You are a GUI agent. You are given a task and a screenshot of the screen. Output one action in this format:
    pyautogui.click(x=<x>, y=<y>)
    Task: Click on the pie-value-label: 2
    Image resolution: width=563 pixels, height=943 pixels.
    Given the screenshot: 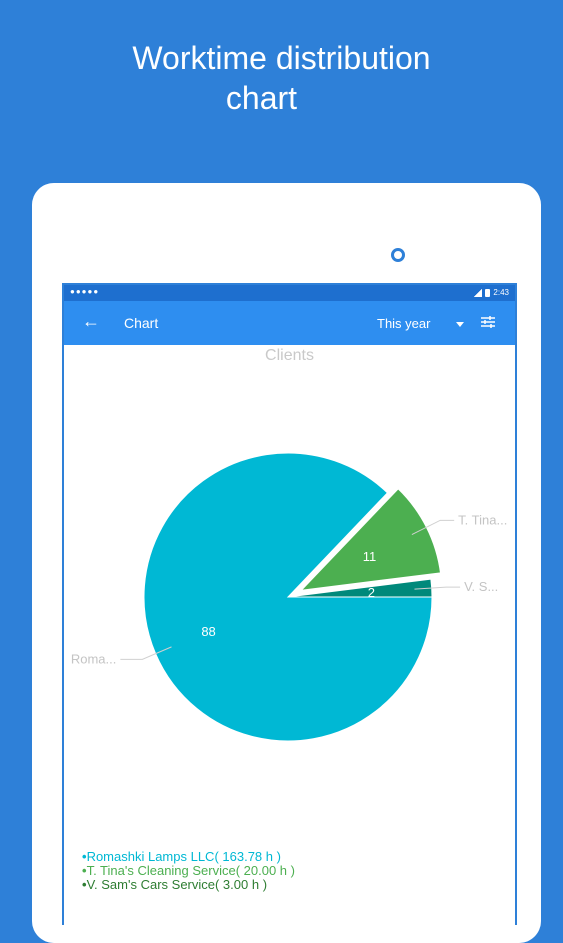 What is the action you would take?
    pyautogui.click(x=371, y=592)
    